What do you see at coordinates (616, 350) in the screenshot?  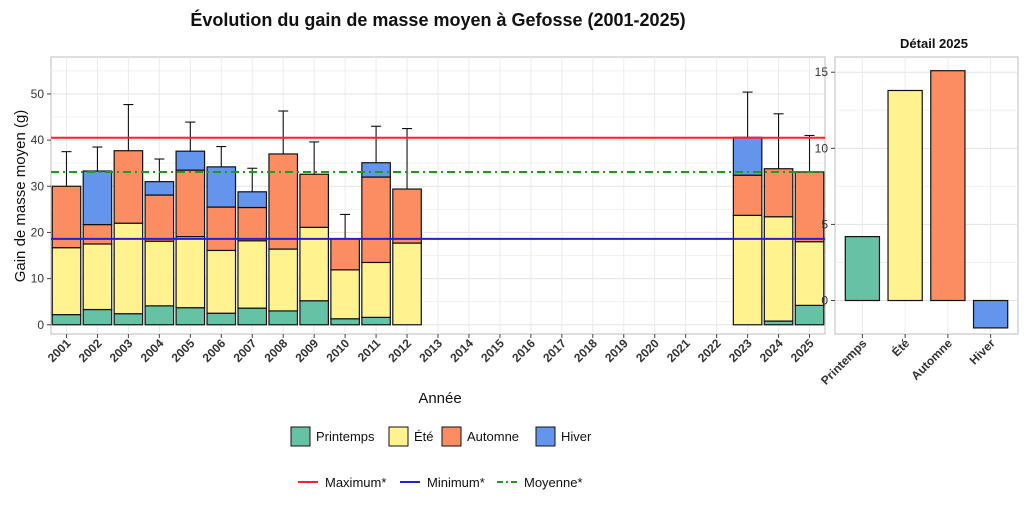 I see `x-tick-label: 2019` at bounding box center [616, 350].